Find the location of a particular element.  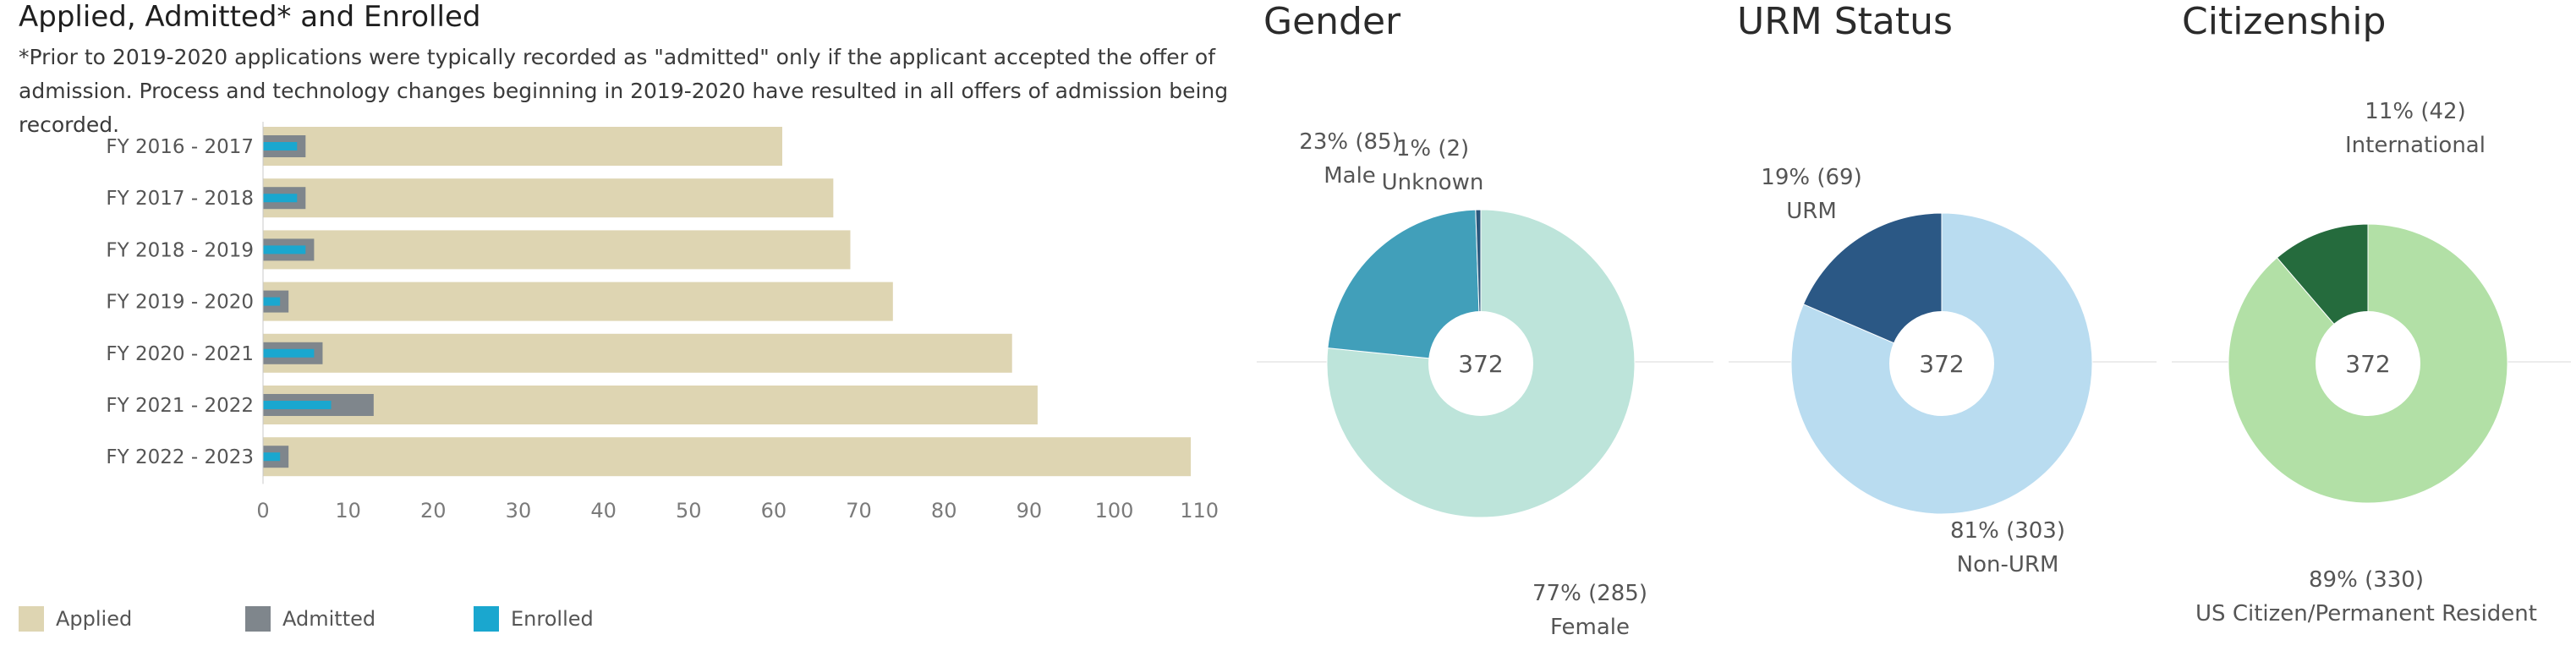

category-label: FY 2018 - 2019 is located at coordinates (180, 250).